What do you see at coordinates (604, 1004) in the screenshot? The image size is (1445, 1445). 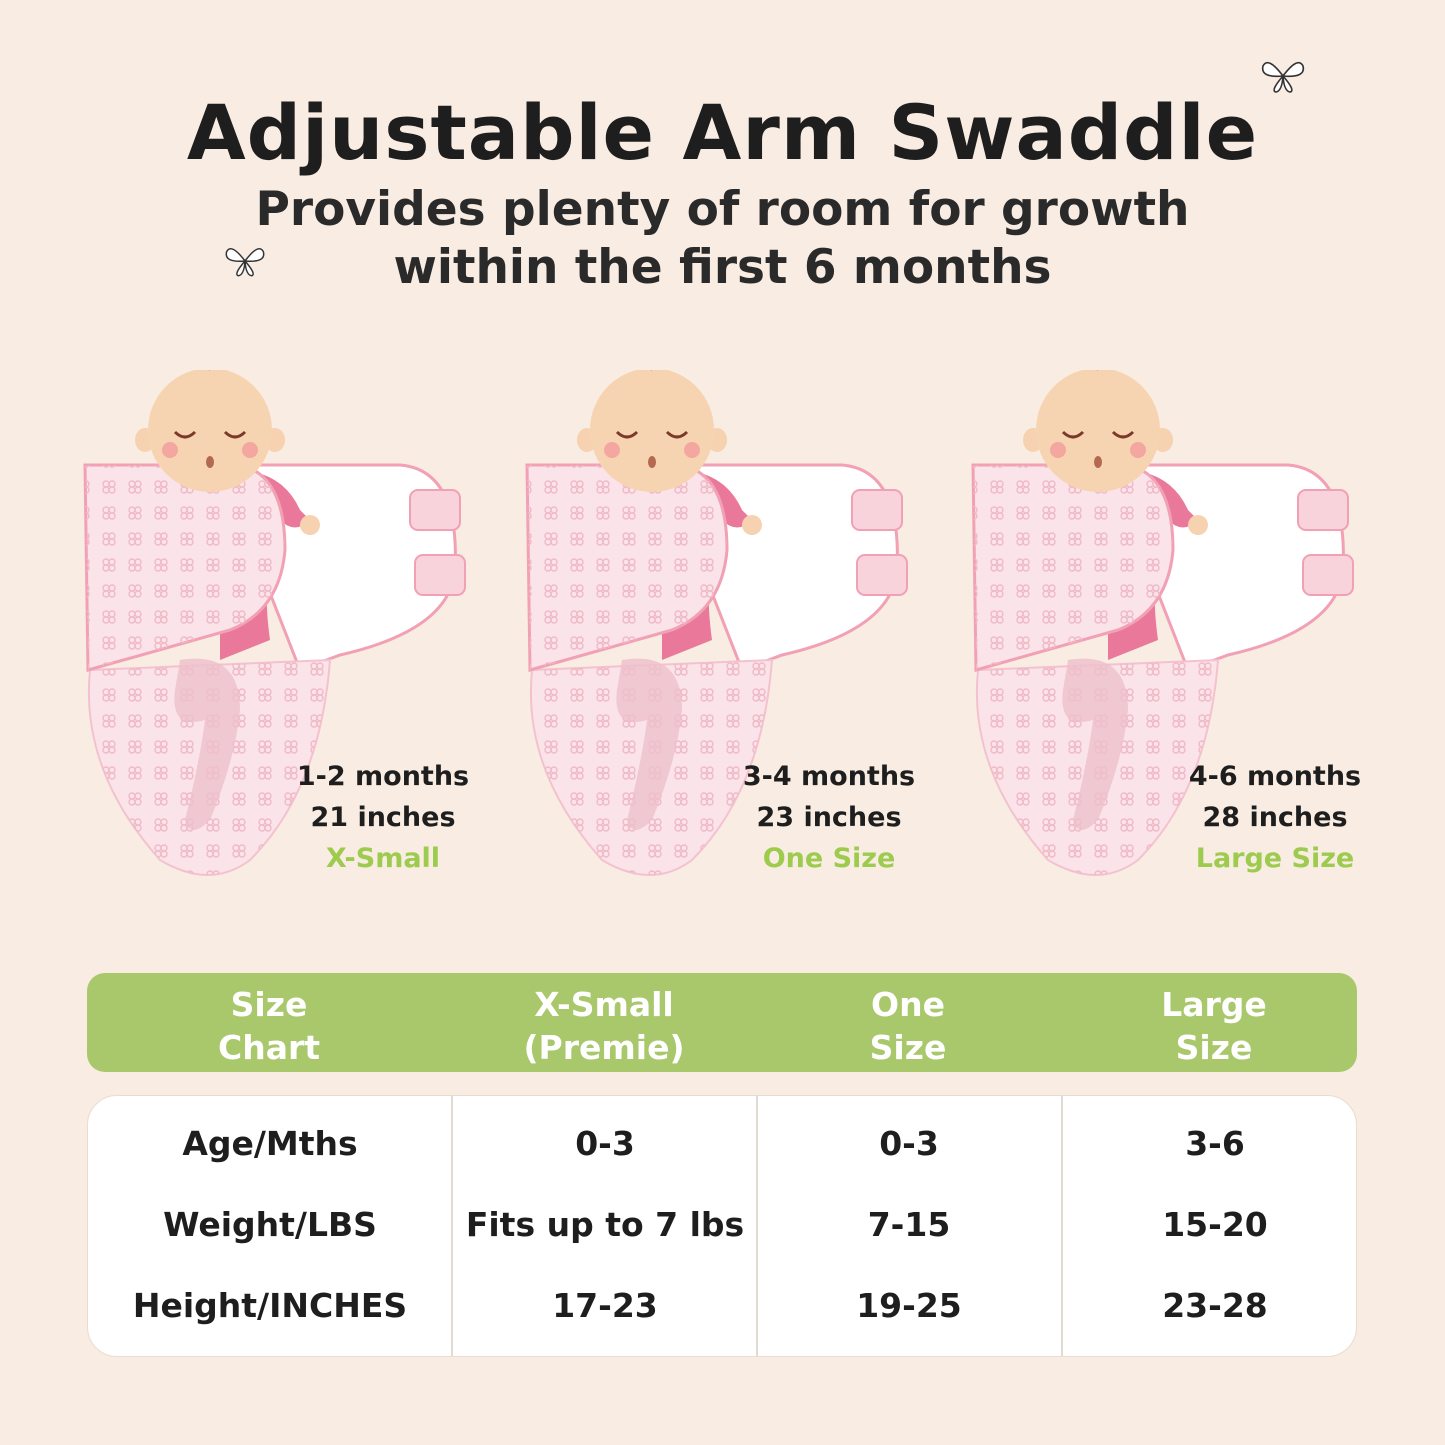 I see `header-text: X-Small` at bounding box center [604, 1004].